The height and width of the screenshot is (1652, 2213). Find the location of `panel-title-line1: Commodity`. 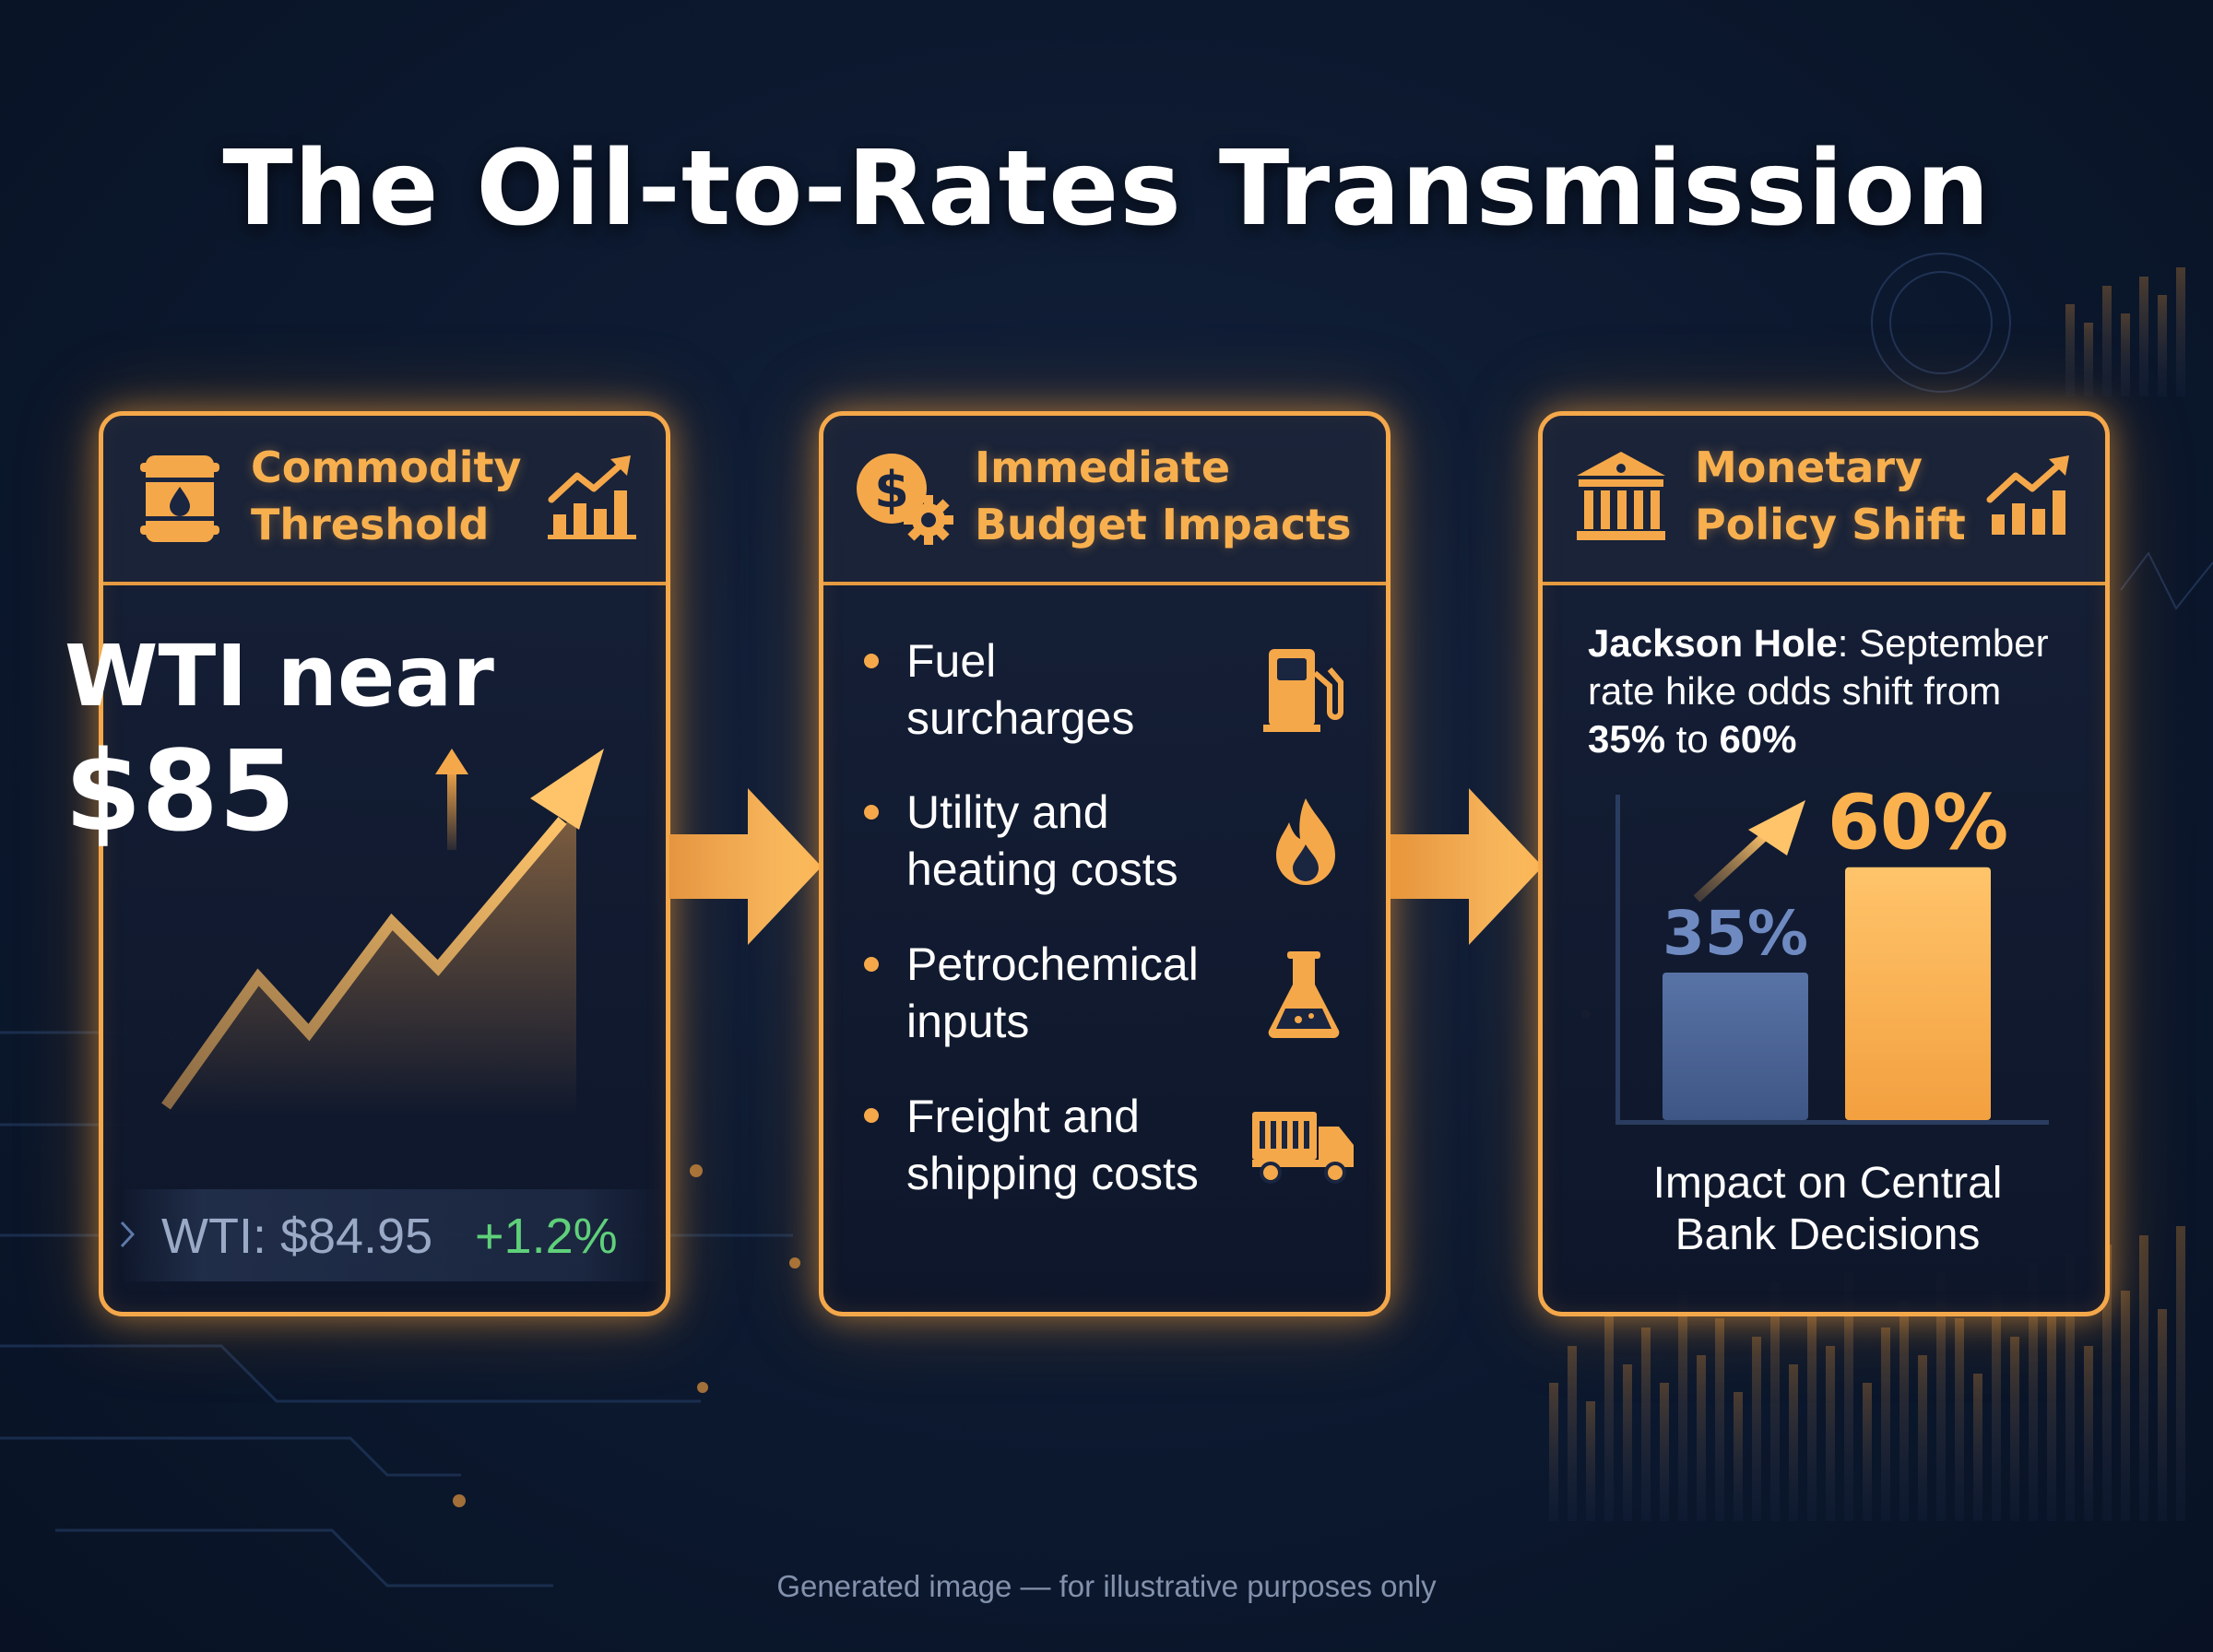

panel-title-line1: Commodity is located at coordinates (386, 467).